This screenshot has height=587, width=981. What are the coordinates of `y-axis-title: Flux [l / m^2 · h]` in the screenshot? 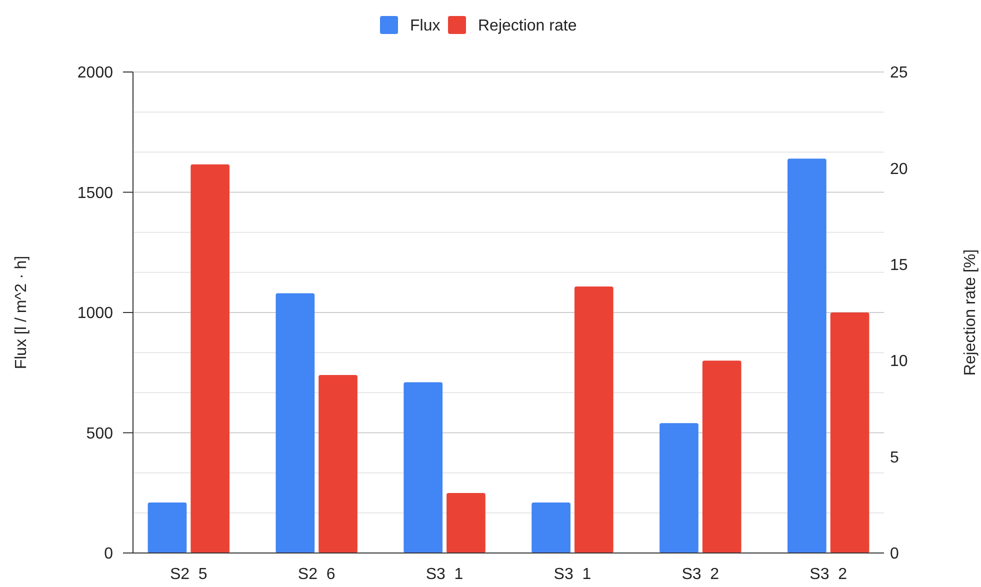 It's located at (21, 313).